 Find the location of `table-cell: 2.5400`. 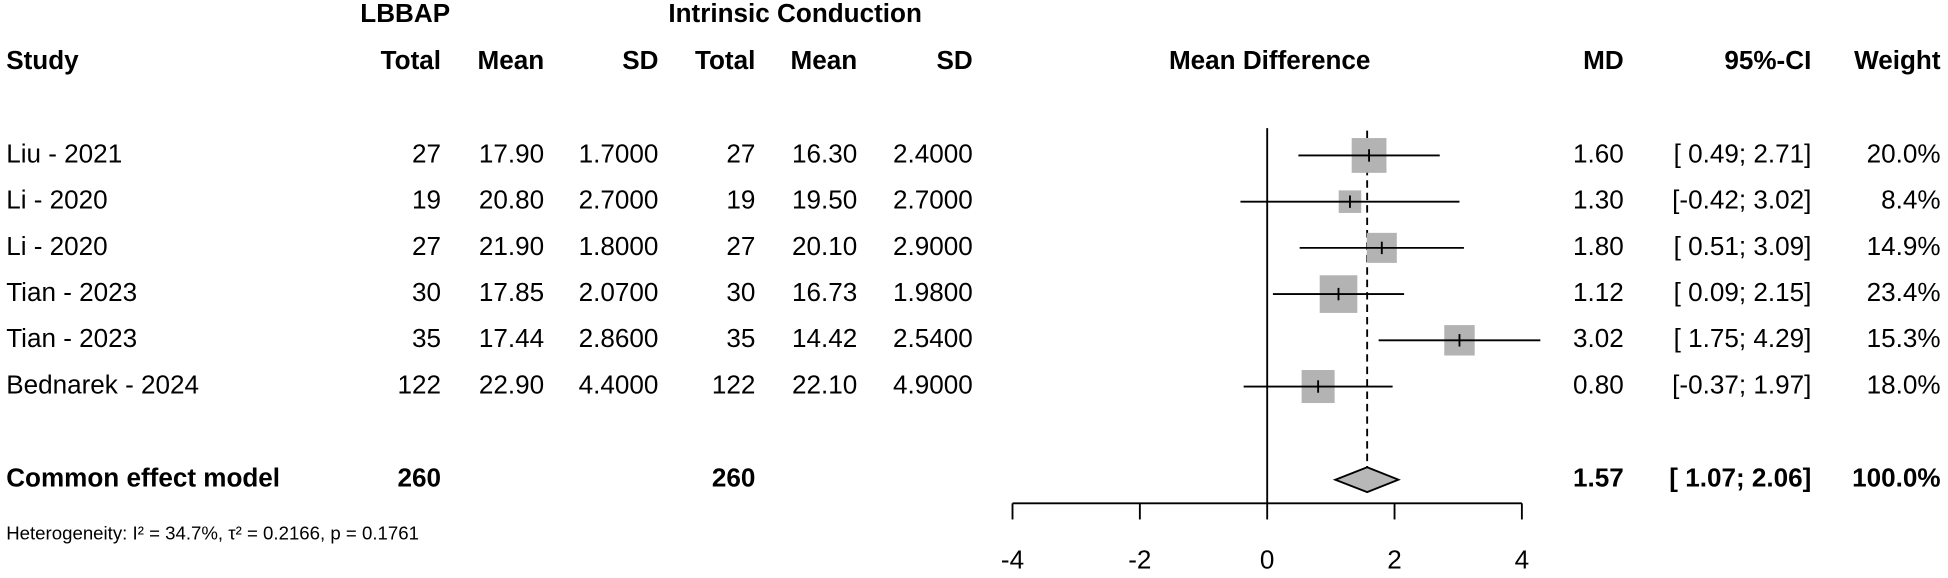

table-cell: 2.5400 is located at coordinates (933, 338).